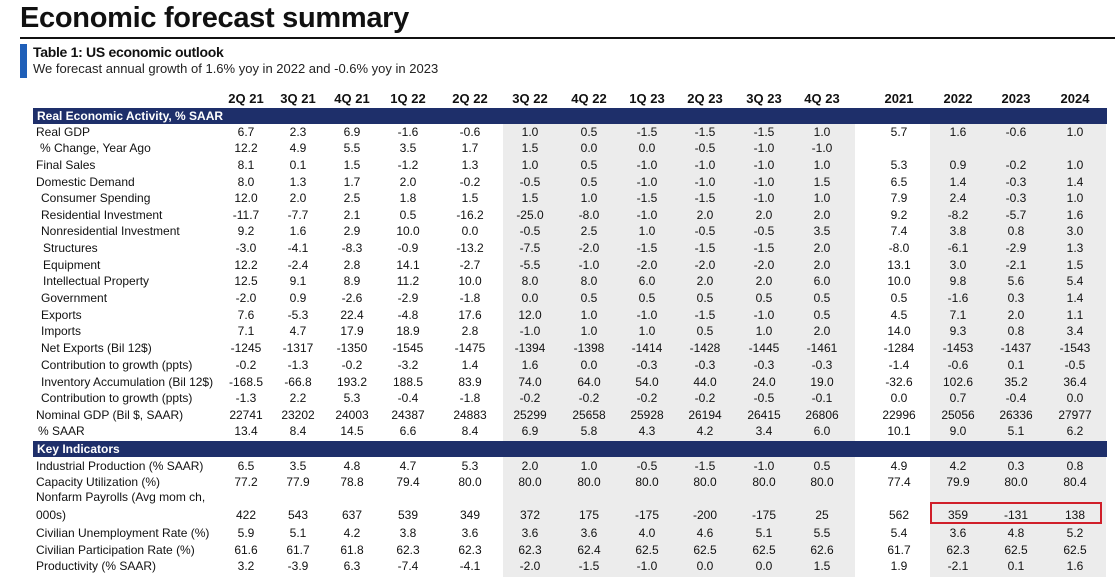 The height and width of the screenshot is (577, 1115). Describe the element at coordinates (128, 52) in the screenshot. I see `table-title: Table 1: US economic outlook` at that location.